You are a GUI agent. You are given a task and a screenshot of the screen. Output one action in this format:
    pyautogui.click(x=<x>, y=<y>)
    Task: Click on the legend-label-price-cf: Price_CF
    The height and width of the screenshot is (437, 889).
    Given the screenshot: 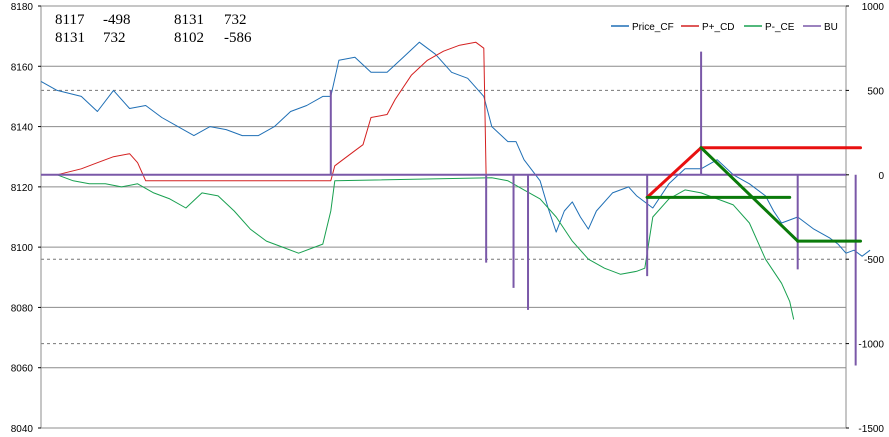 What is the action you would take?
    pyautogui.click(x=653, y=27)
    